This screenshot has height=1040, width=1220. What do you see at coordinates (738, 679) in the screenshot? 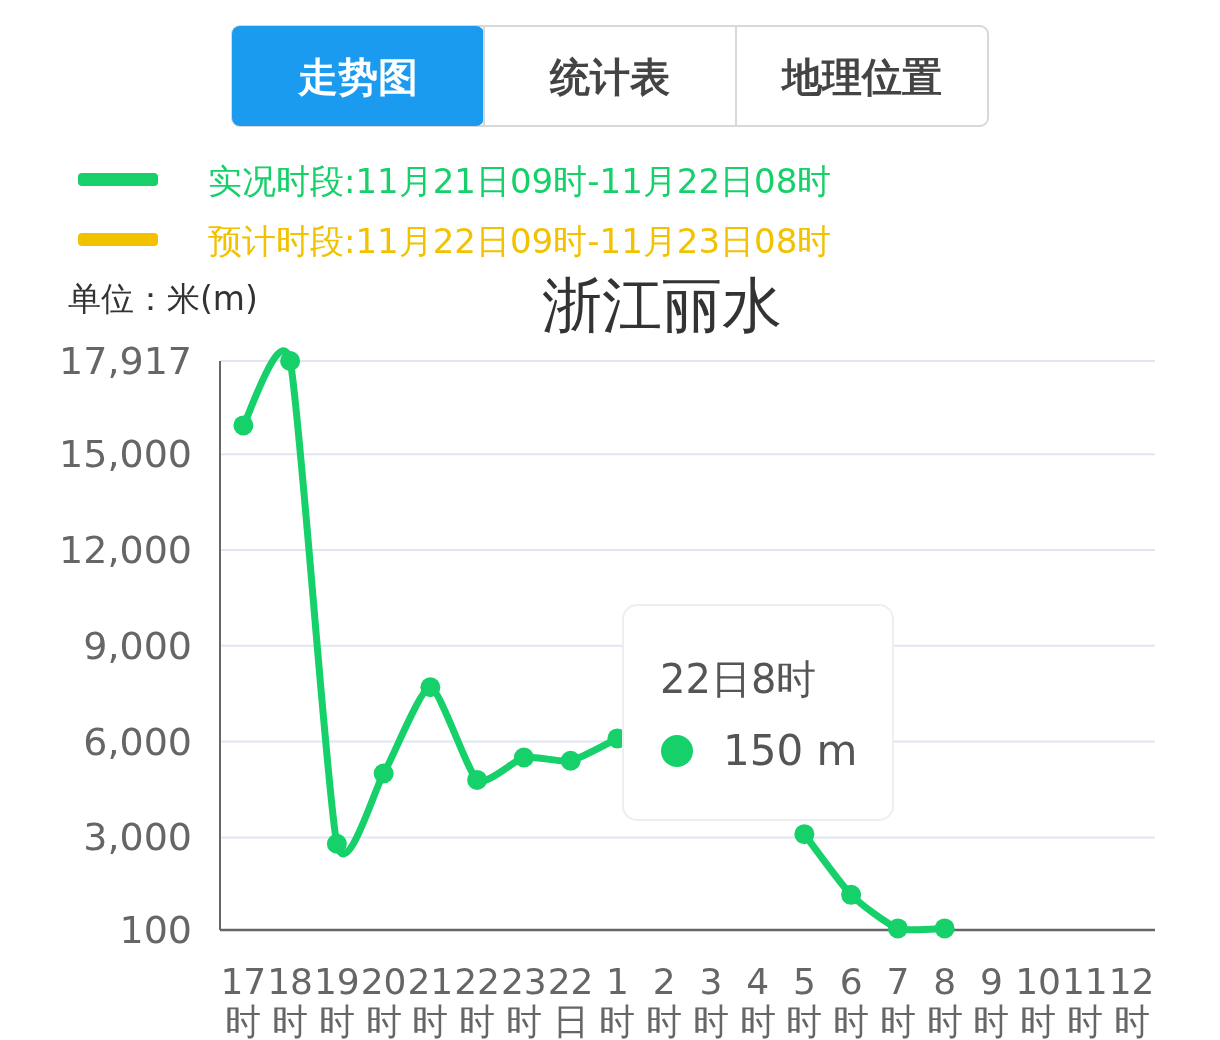
I see `annotation: 22日8时` at bounding box center [738, 679].